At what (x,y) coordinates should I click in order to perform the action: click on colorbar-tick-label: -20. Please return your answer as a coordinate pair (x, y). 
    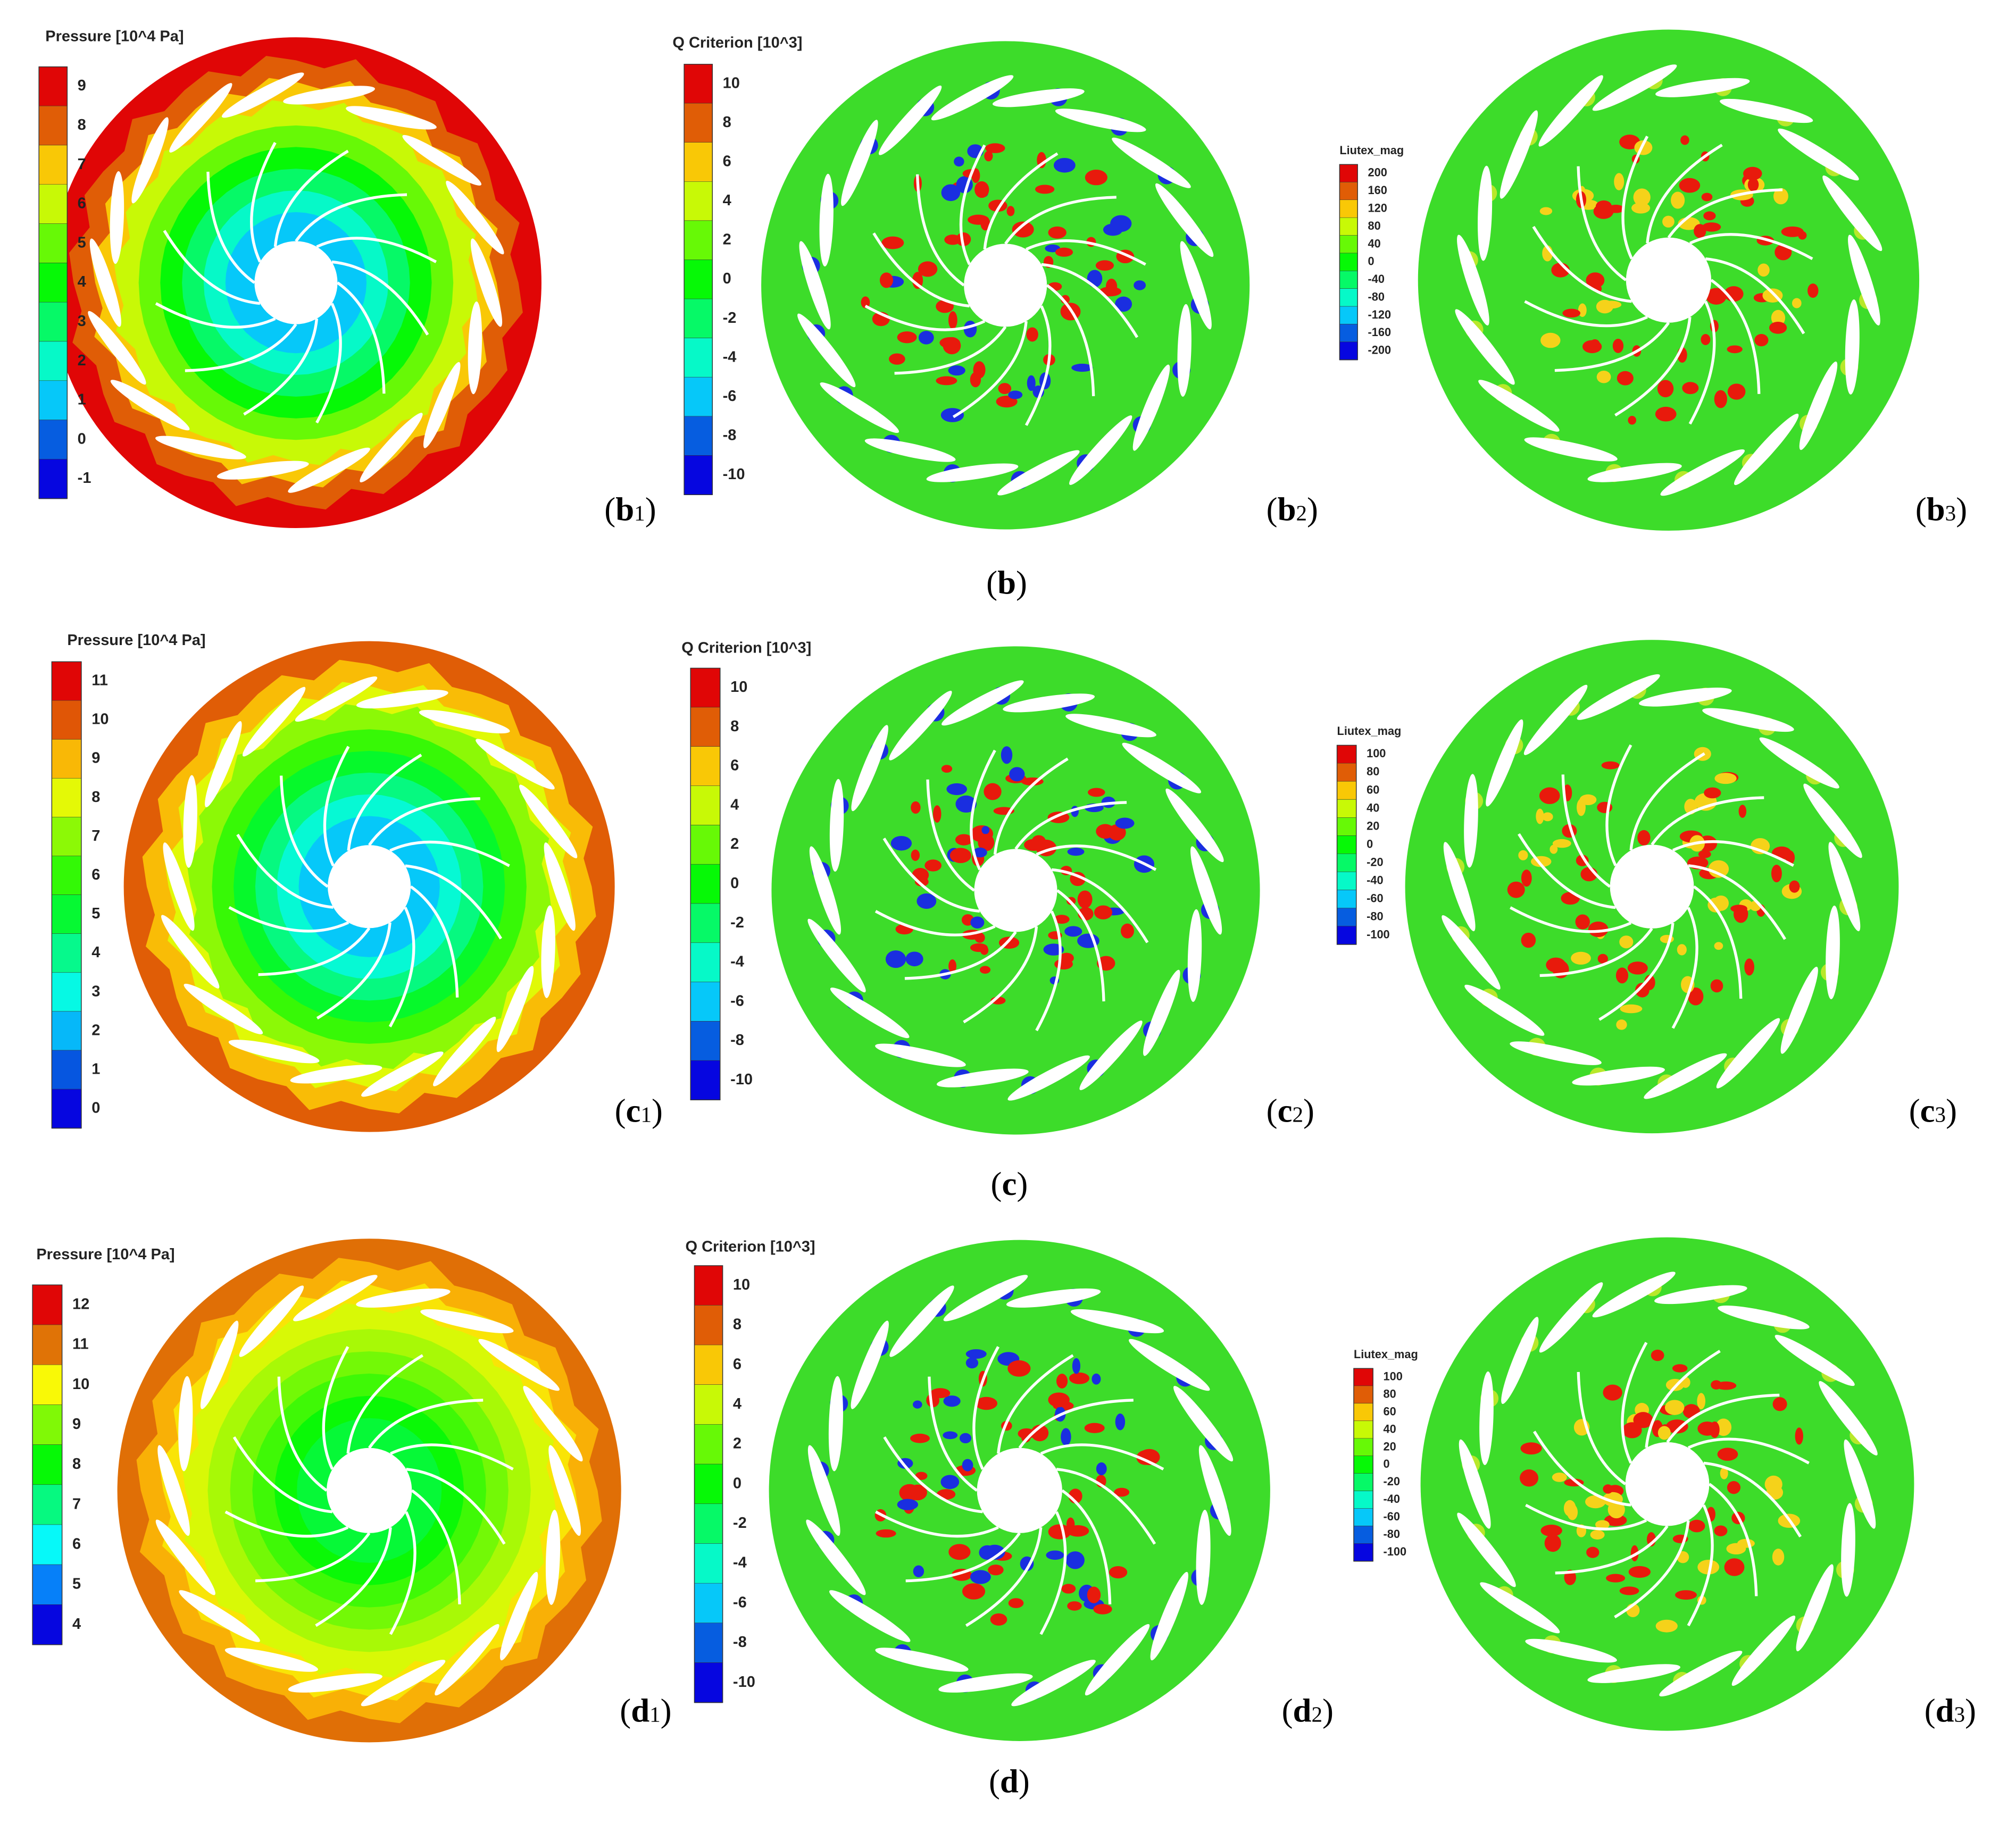
    Looking at the image, I should click on (1392, 1481).